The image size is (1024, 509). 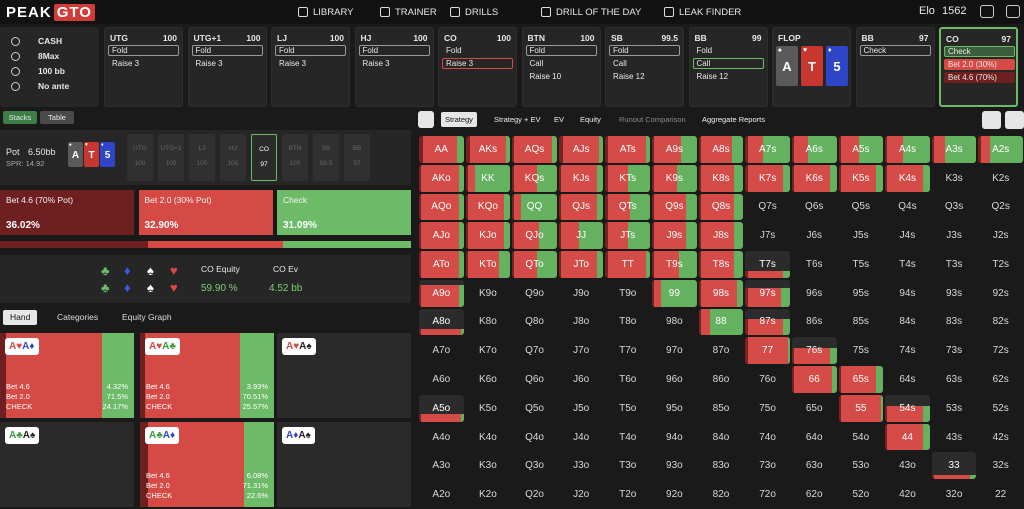 What do you see at coordinates (721, 149) in the screenshot?
I see `hand-cell: A8s` at bounding box center [721, 149].